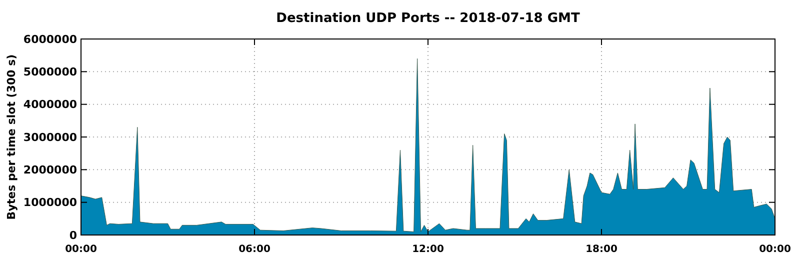 The width and height of the screenshot is (794, 260). What do you see at coordinates (428, 249) in the screenshot?
I see `x-tick-label: 12:00` at bounding box center [428, 249].